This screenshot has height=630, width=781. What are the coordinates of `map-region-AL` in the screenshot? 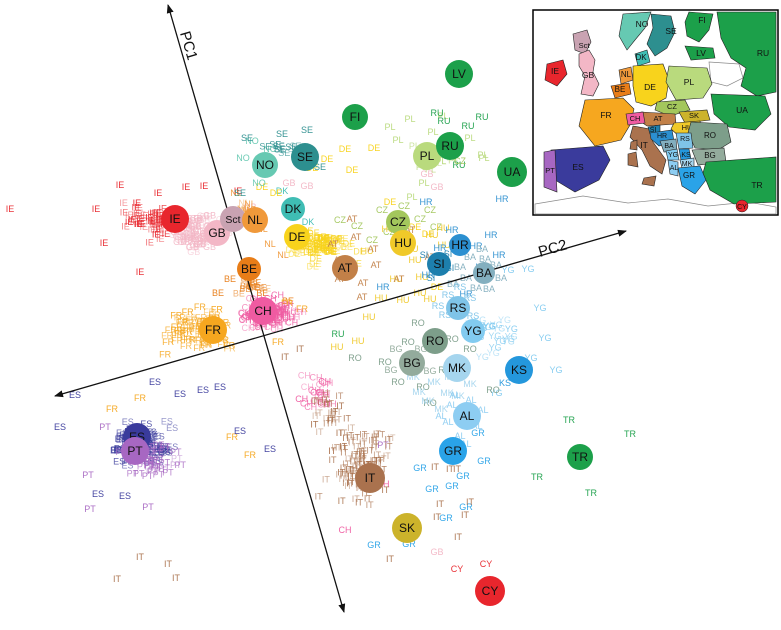 It's located at (673, 168).